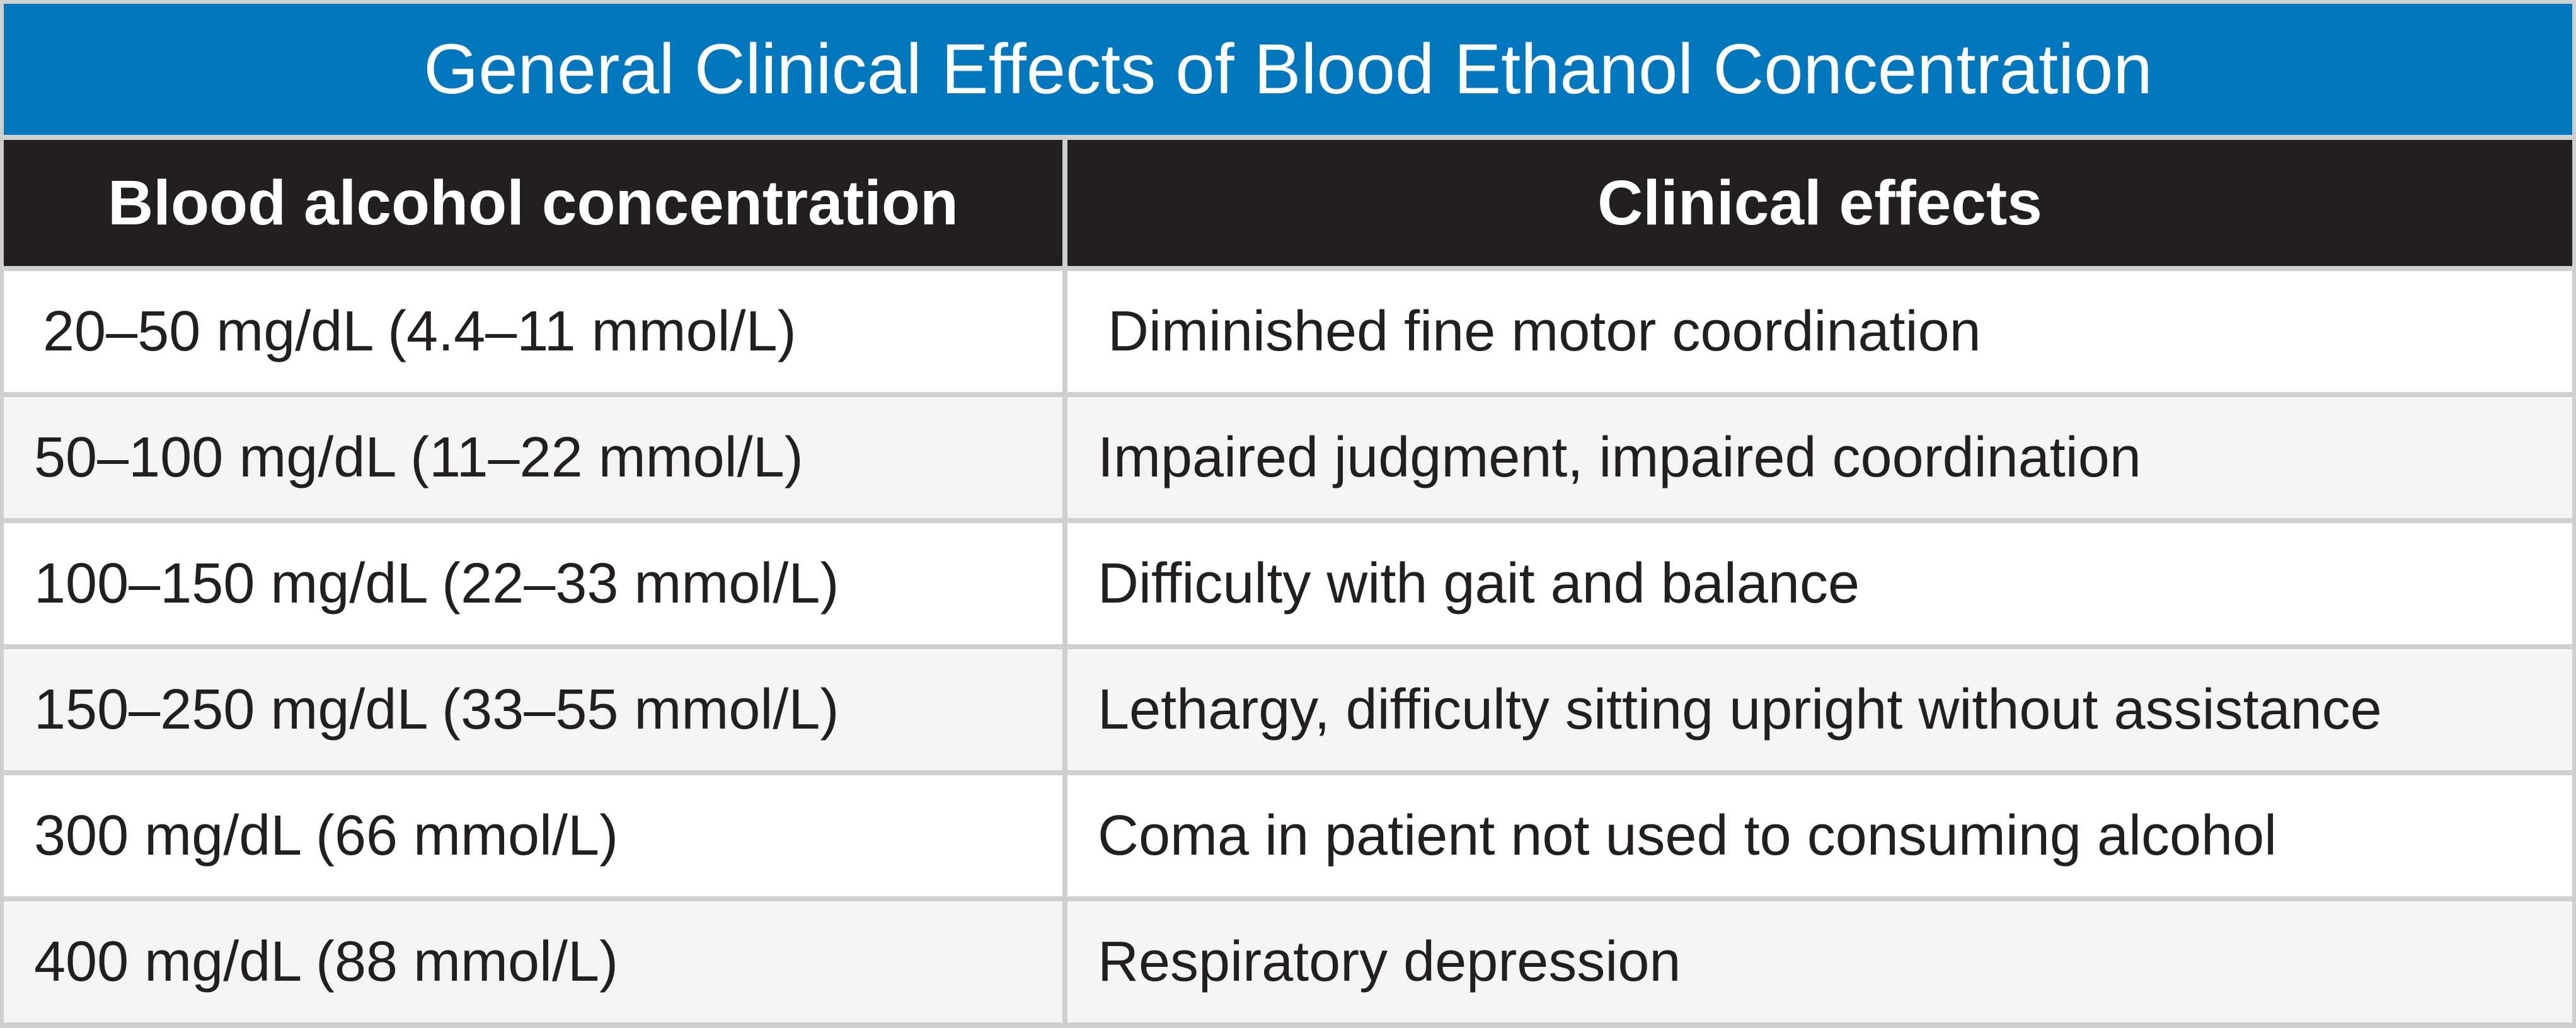  Describe the element at coordinates (533, 331) in the screenshot. I see `concentration-cell: 20–50 mg/dL (4.4–11 mmol/L)` at that location.